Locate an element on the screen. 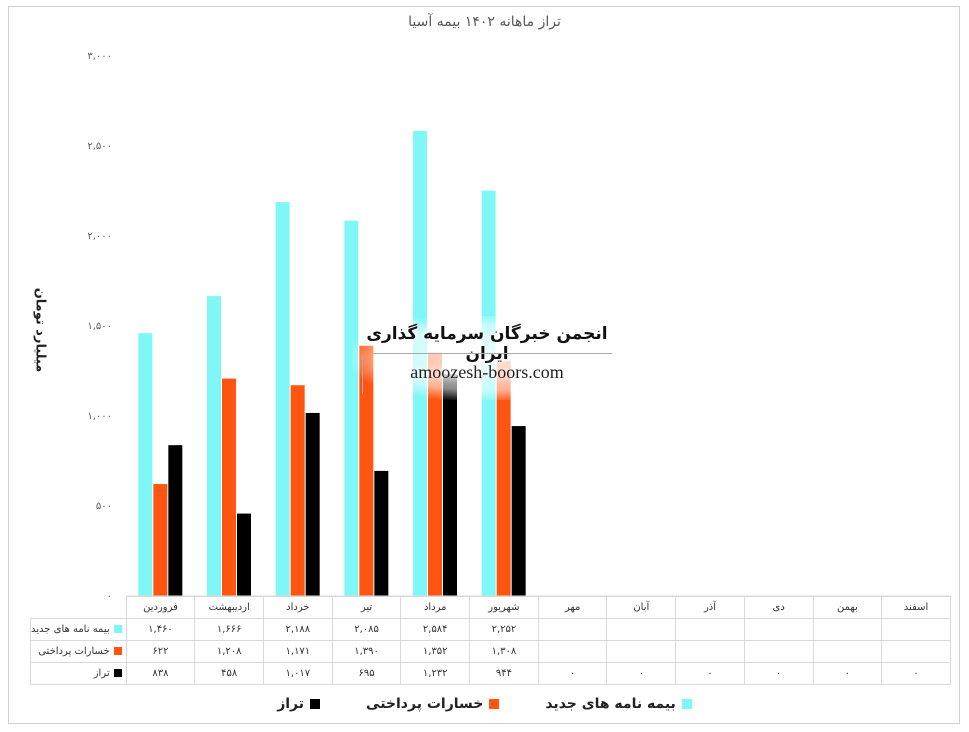 Image resolution: width=969 pixels, height=732 pixels. category-label: اردیبهشت is located at coordinates (229, 607).